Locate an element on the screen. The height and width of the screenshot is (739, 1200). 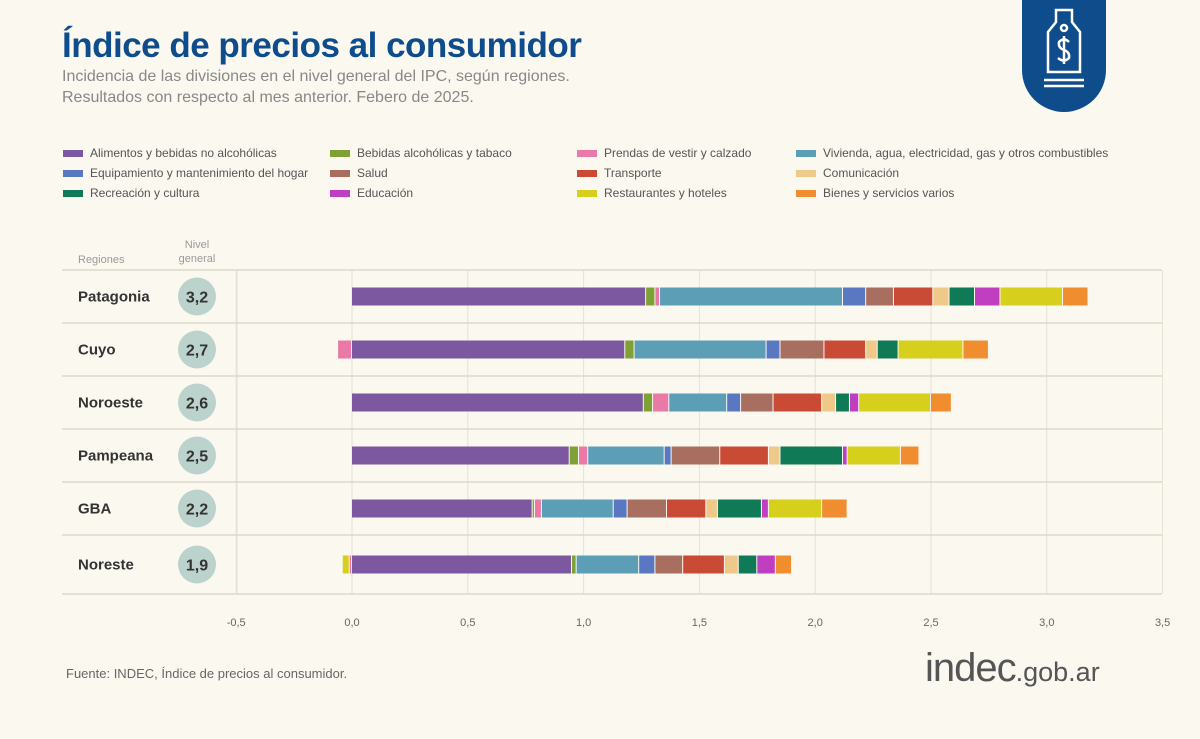
legend-item: Alimentos y bebidas no alcohólicas is located at coordinates (170, 153).